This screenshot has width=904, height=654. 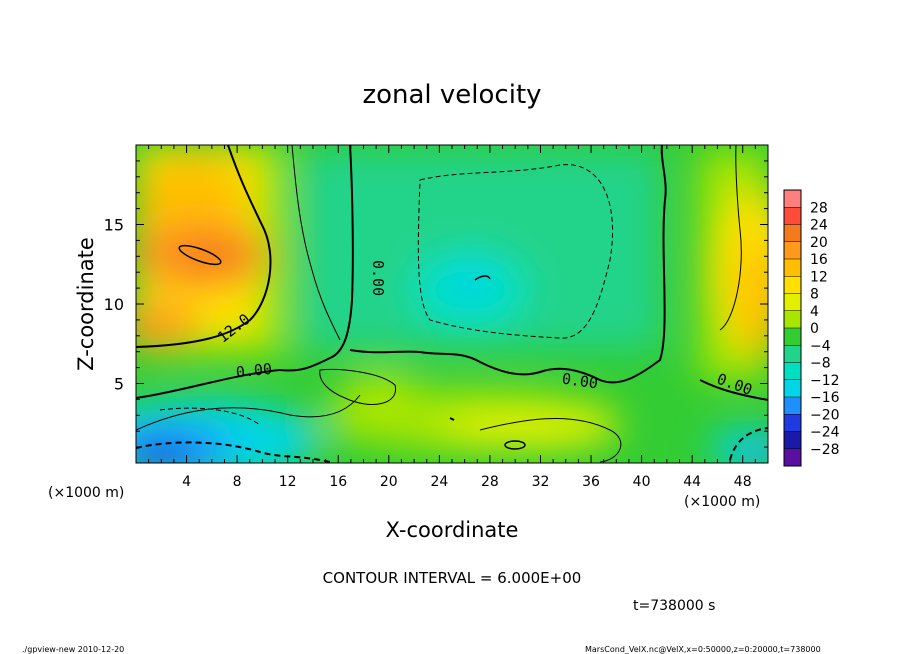 I want to click on colorbar-label: −4, so click(x=820, y=346).